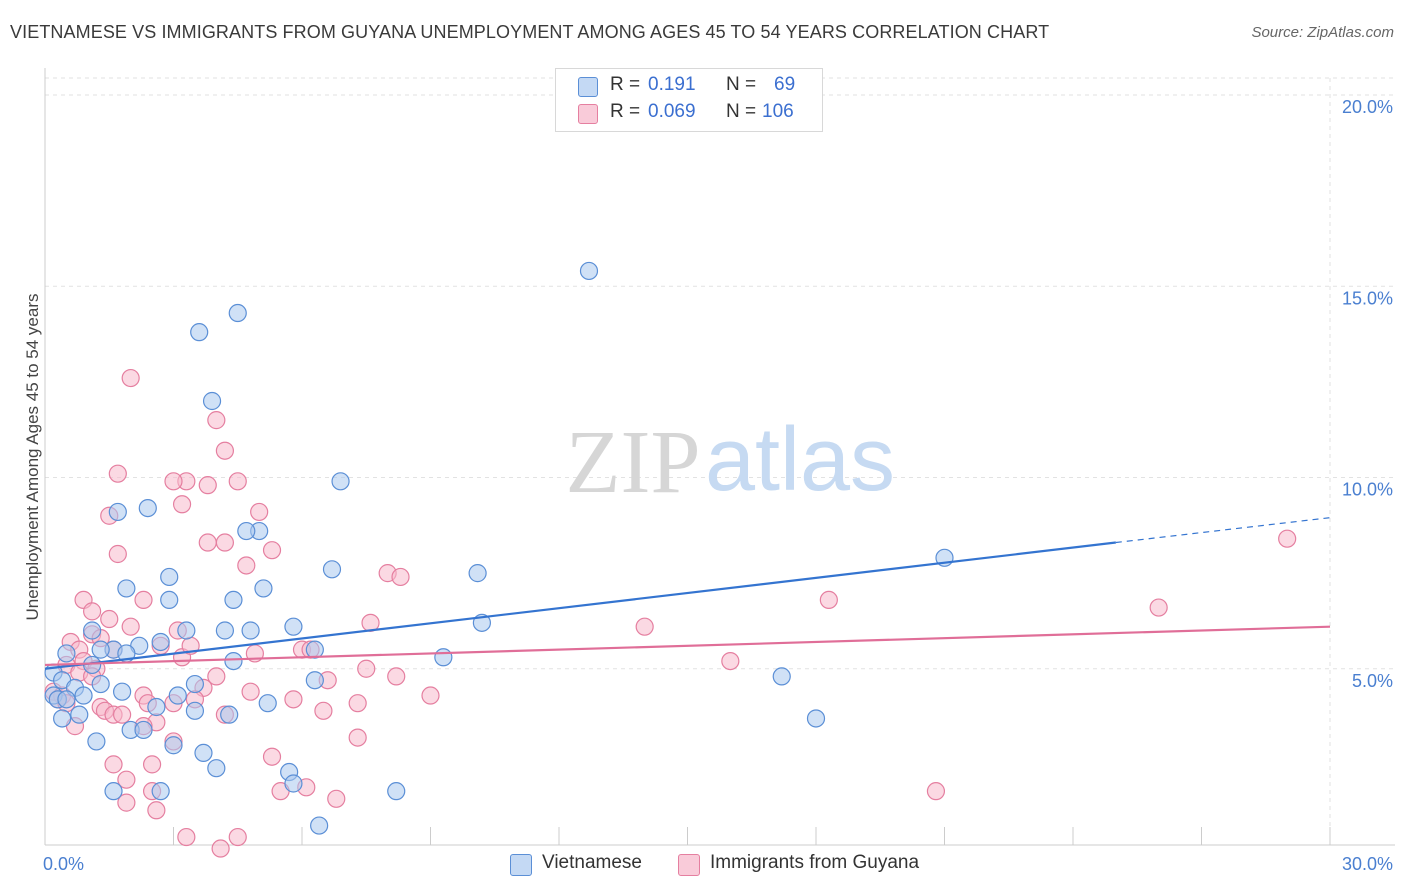 This screenshot has width=1406, height=892. I want to click on legend-label-vietnamese: Vietnamese, so click(592, 862).